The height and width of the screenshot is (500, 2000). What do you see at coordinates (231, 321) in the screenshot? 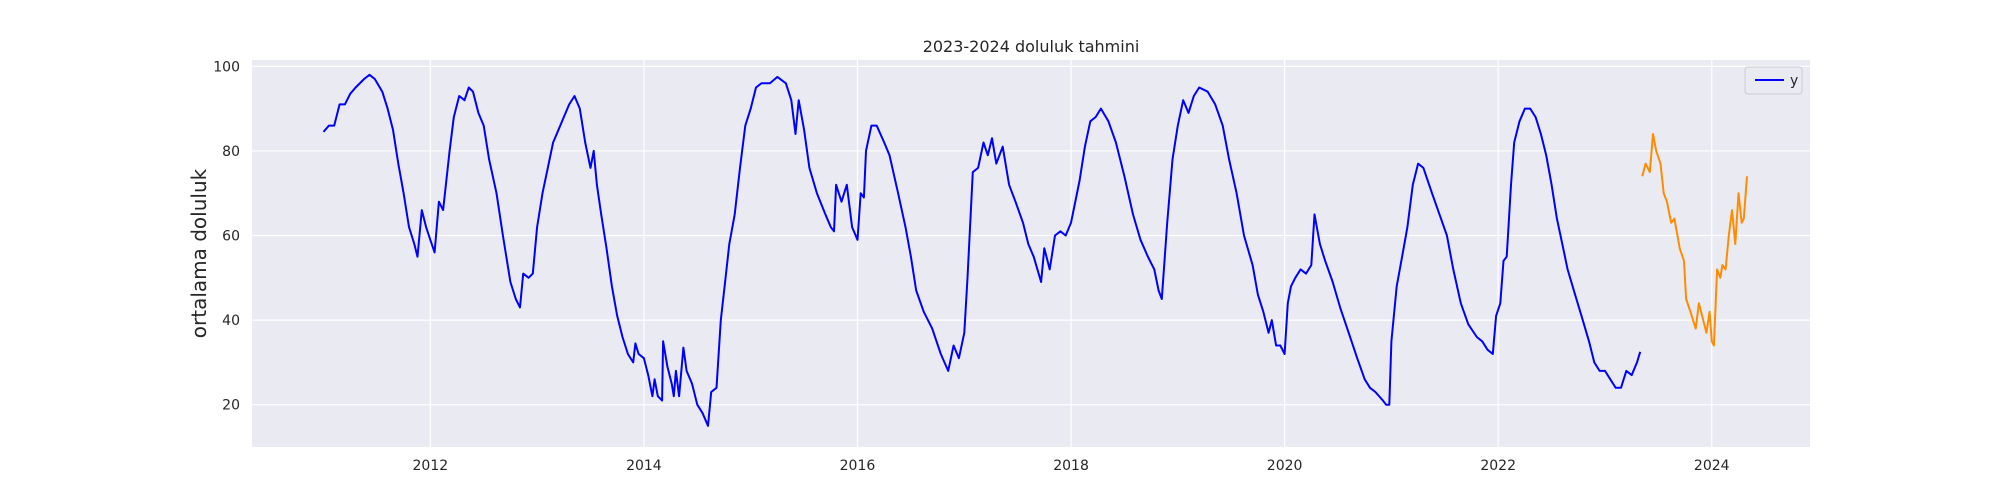
I see `y-tick-label: 40` at bounding box center [231, 321].